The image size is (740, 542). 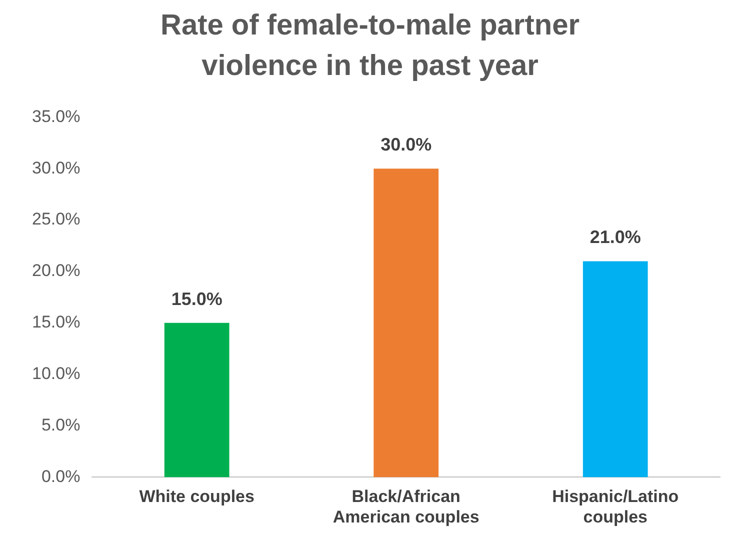 What do you see at coordinates (370, 45) in the screenshot?
I see `chart-title: Rate of female-to-male partner violence in the past year` at bounding box center [370, 45].